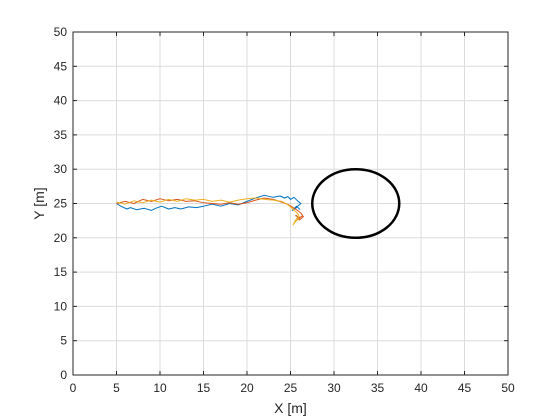  I want to click on obstacle-circle, so click(356, 203).